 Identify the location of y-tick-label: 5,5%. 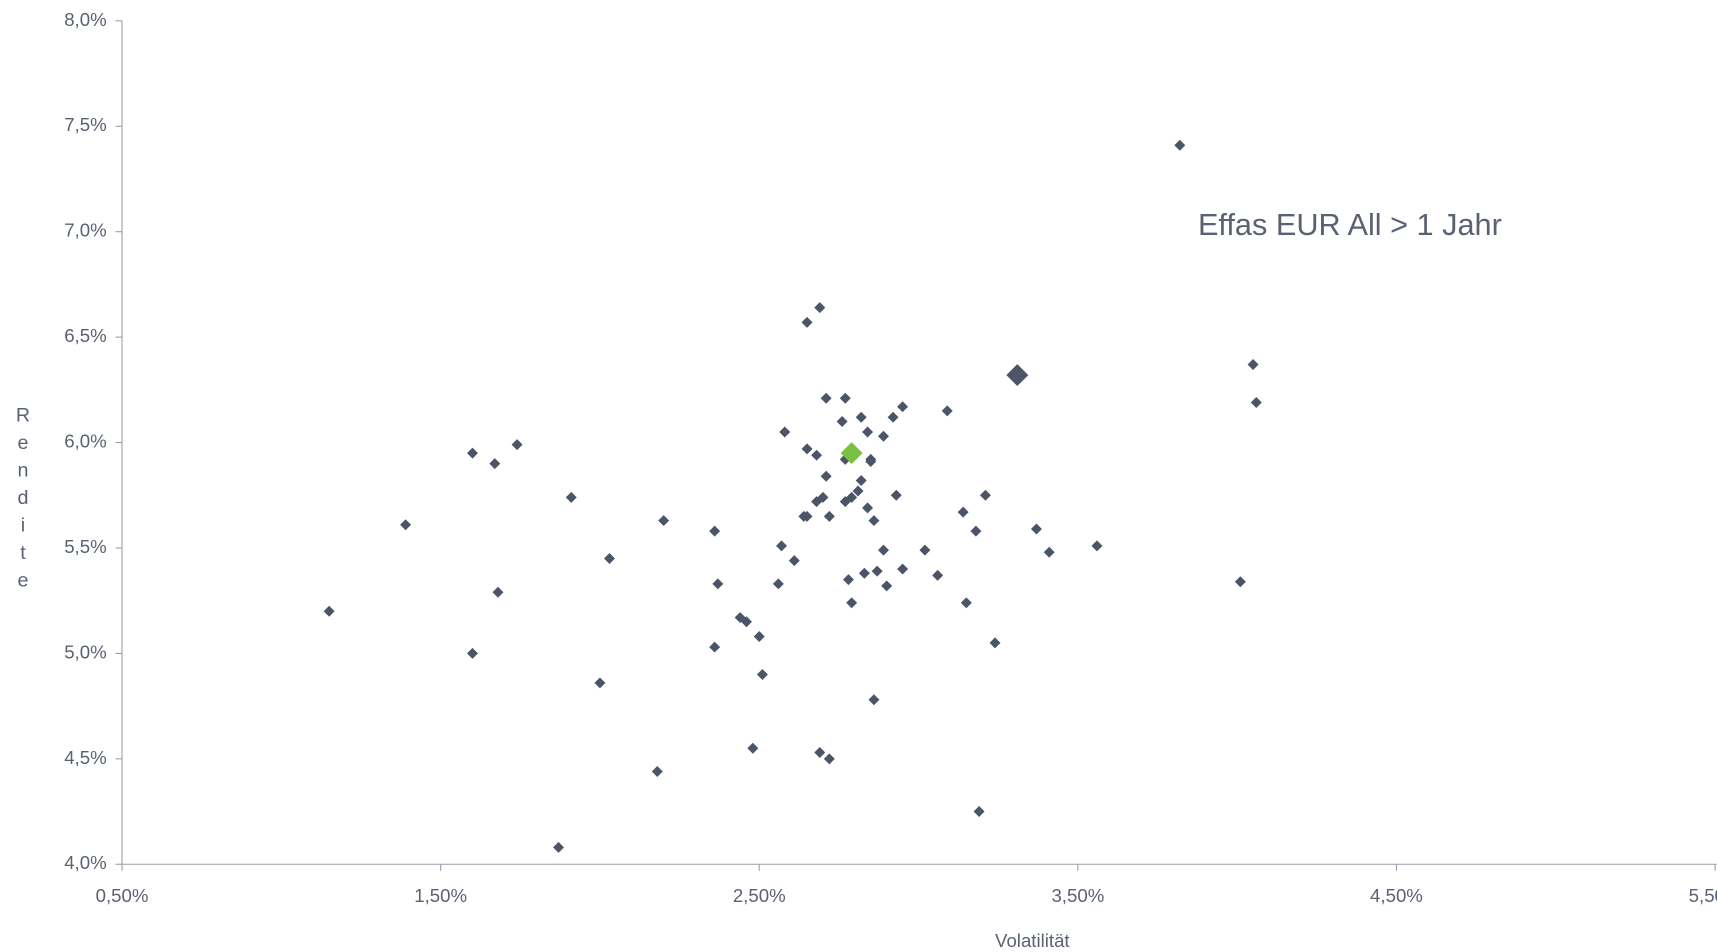
(85, 546).